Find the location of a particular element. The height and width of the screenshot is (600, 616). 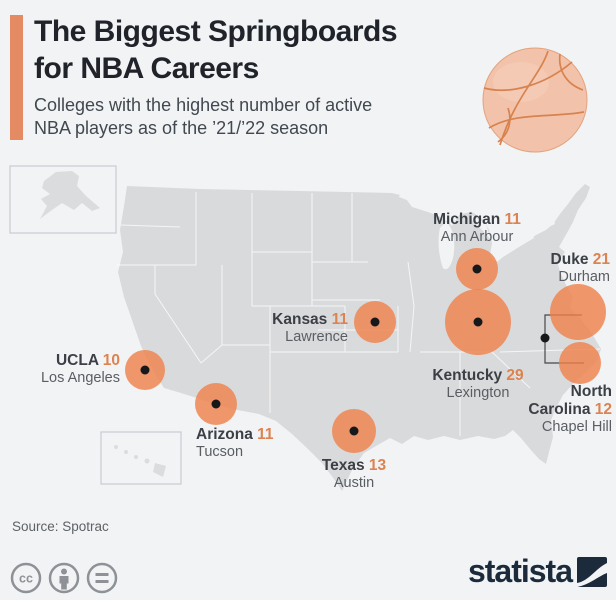

label-texas: Texas 13 Austin is located at coordinates (354, 474).